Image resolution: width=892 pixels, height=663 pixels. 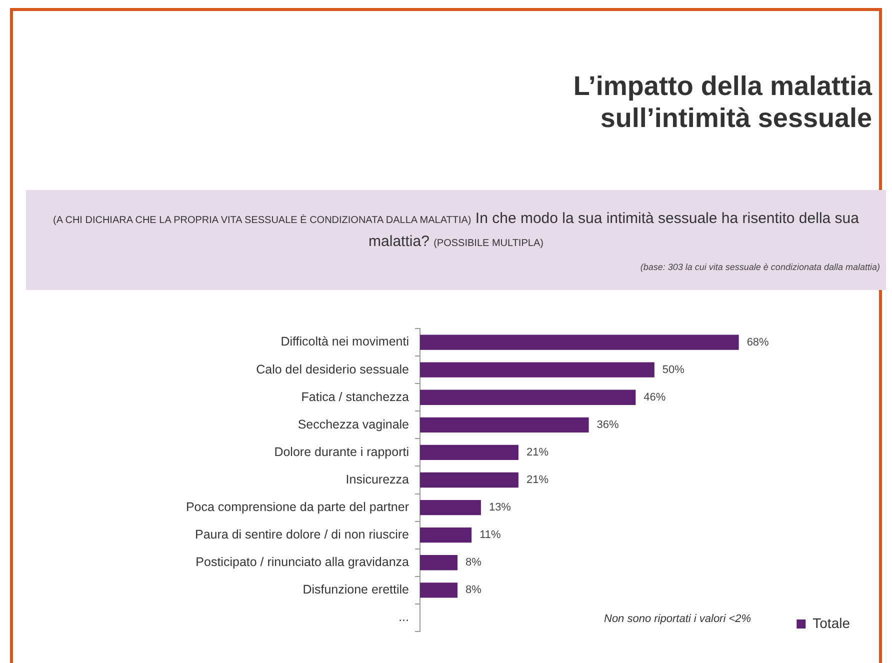 I want to click on y-tick-label: Difficoltà nei movimenti, so click(x=344, y=341).